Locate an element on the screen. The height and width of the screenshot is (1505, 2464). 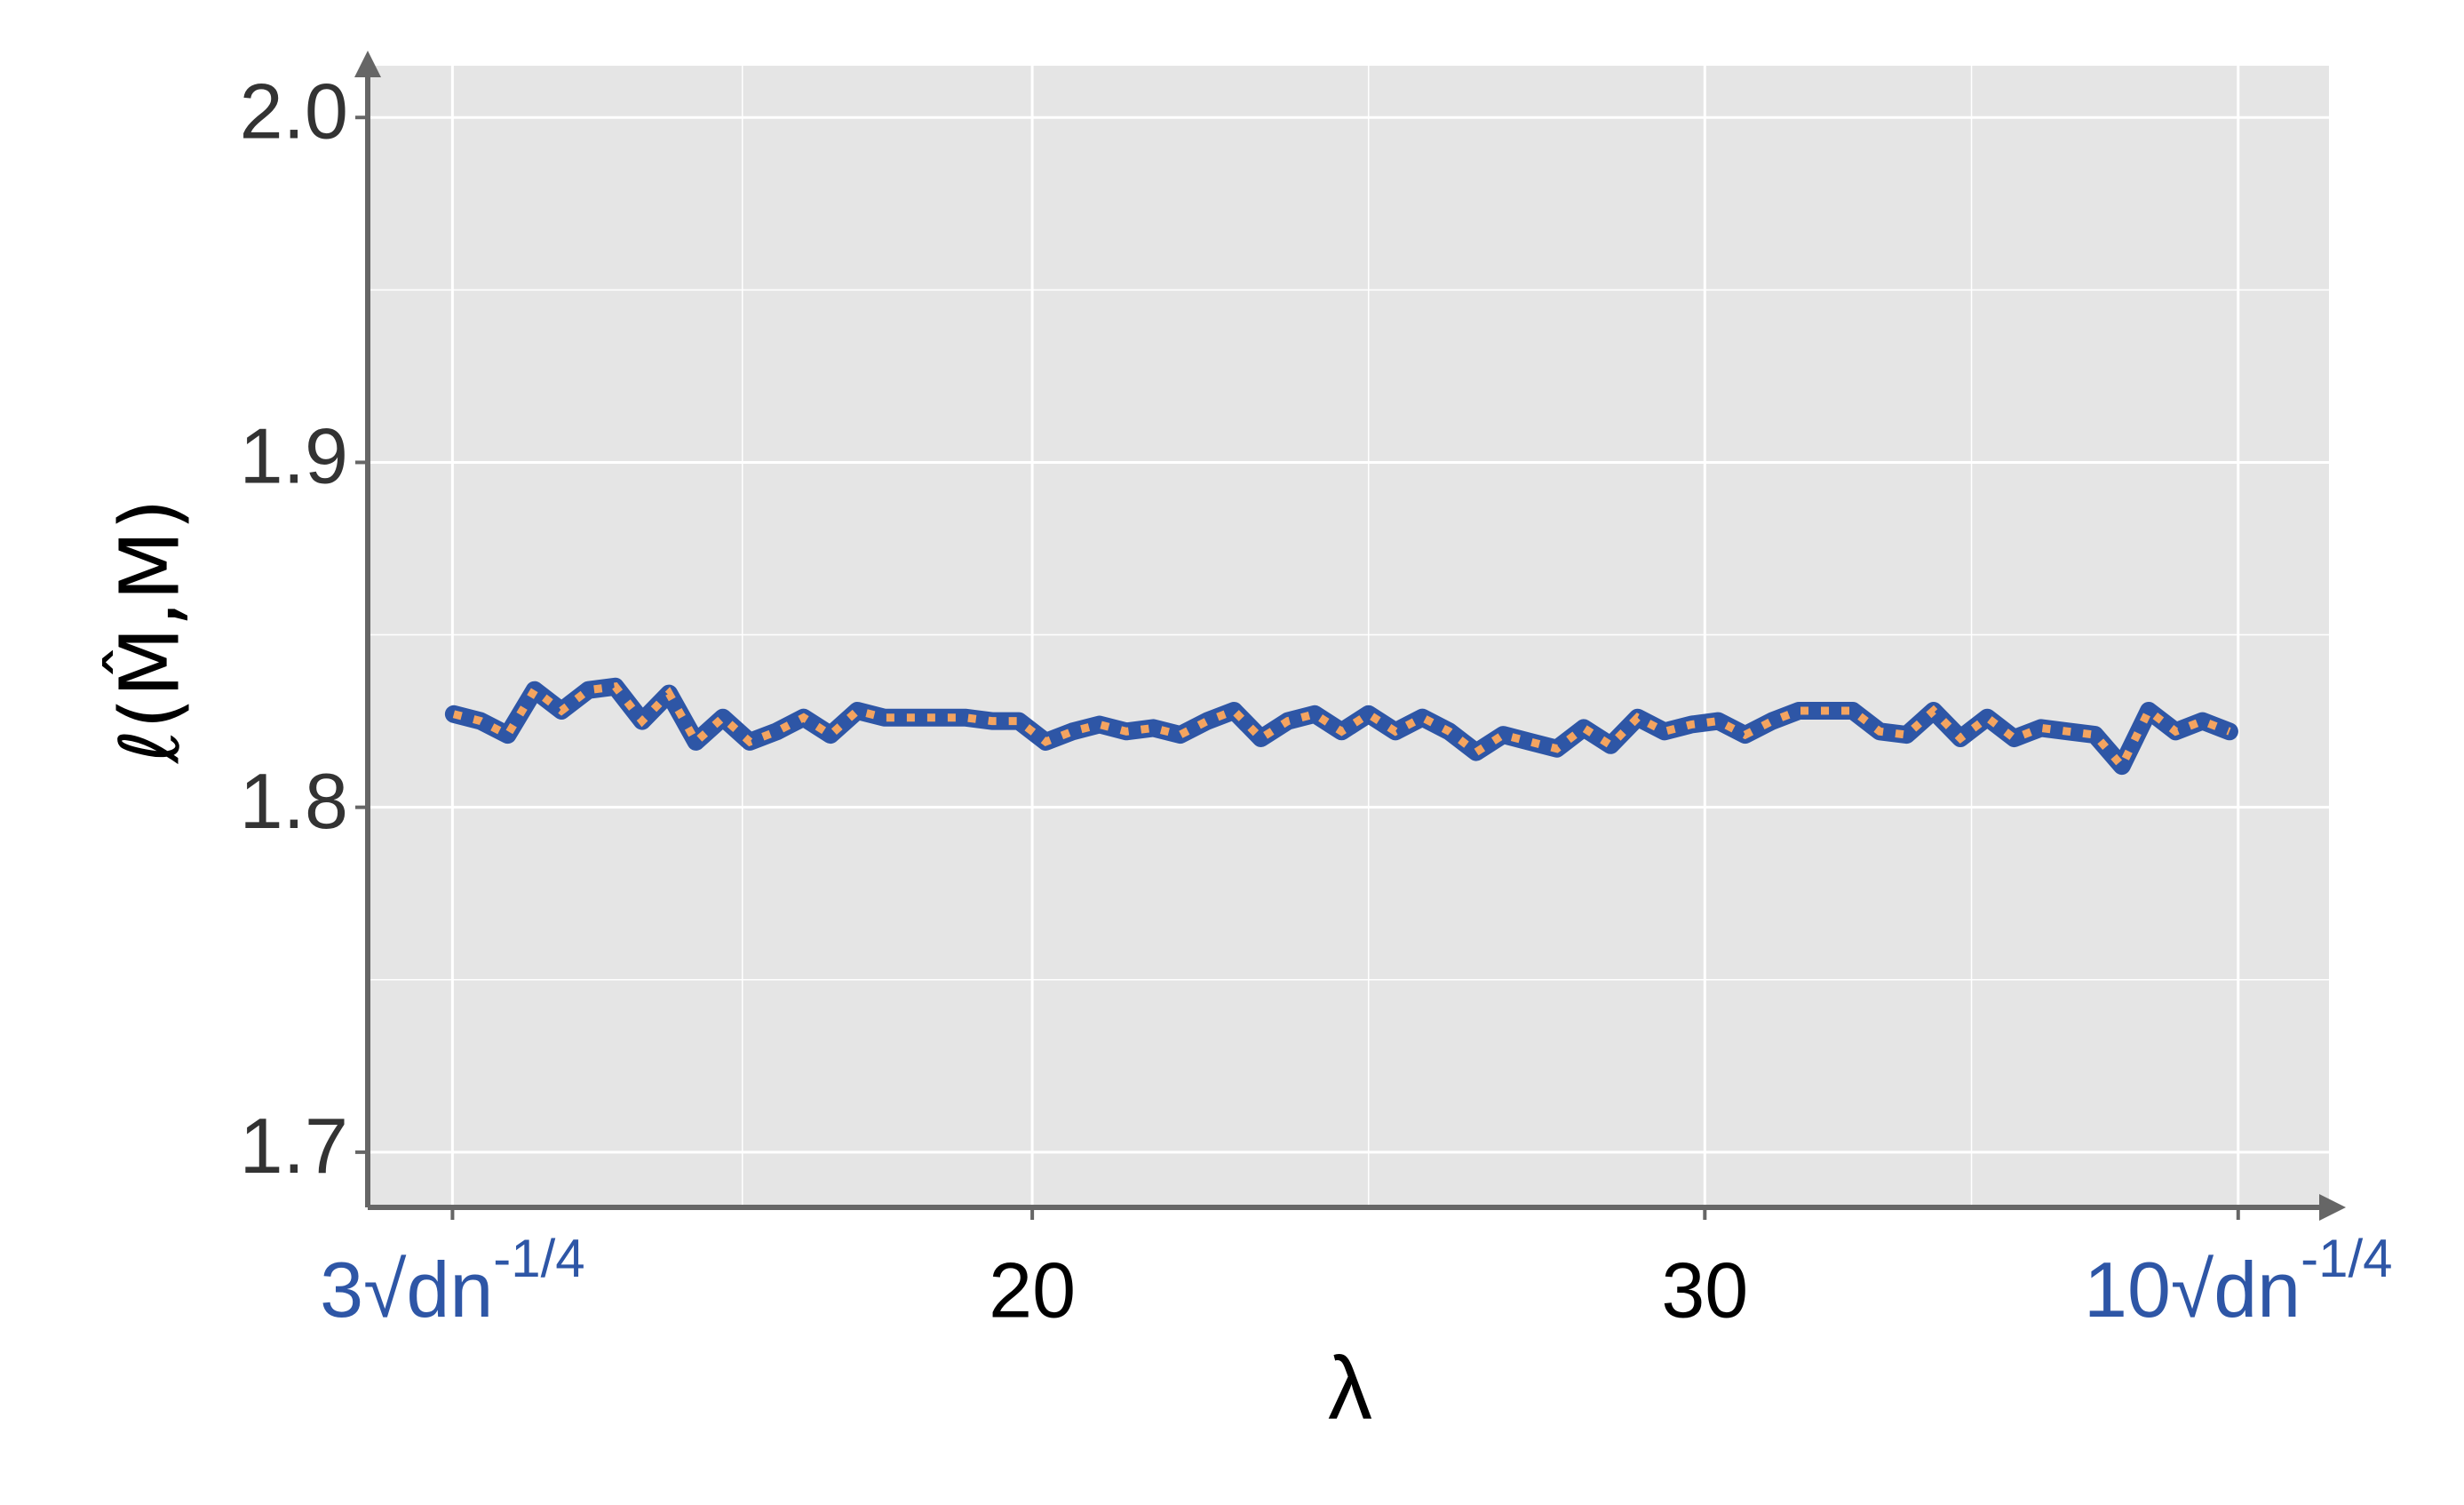
y-tick-label: 2.0 is located at coordinates (294, 111).